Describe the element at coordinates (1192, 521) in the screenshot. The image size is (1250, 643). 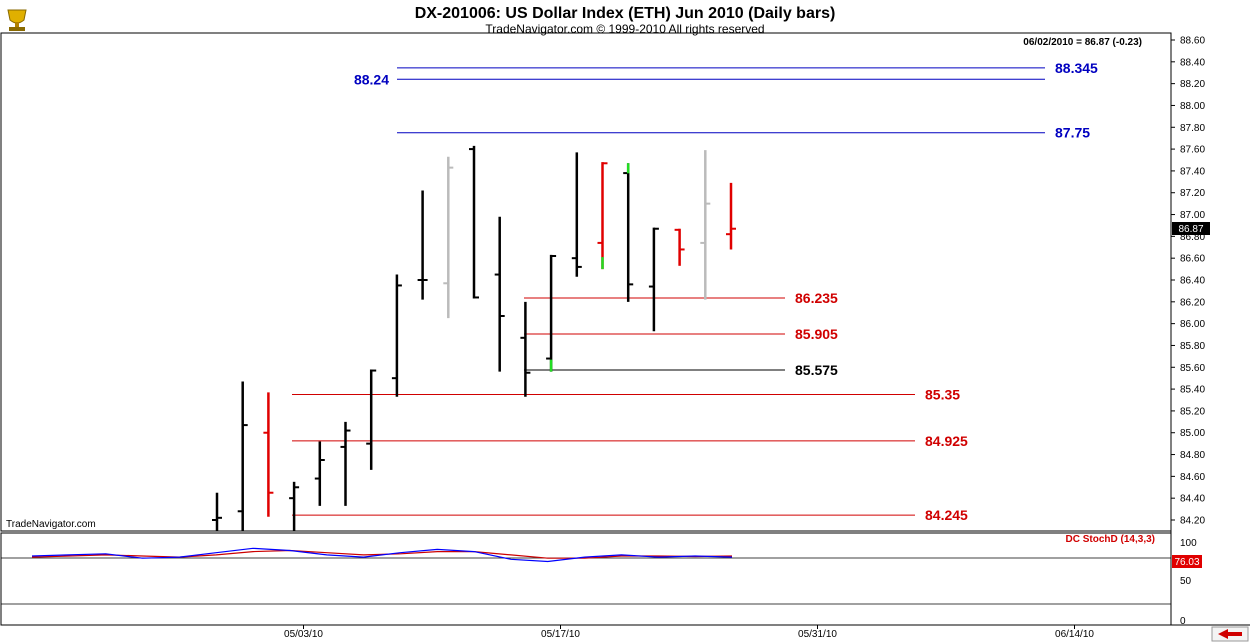
I see `y-tick-label: 84.20` at that location.